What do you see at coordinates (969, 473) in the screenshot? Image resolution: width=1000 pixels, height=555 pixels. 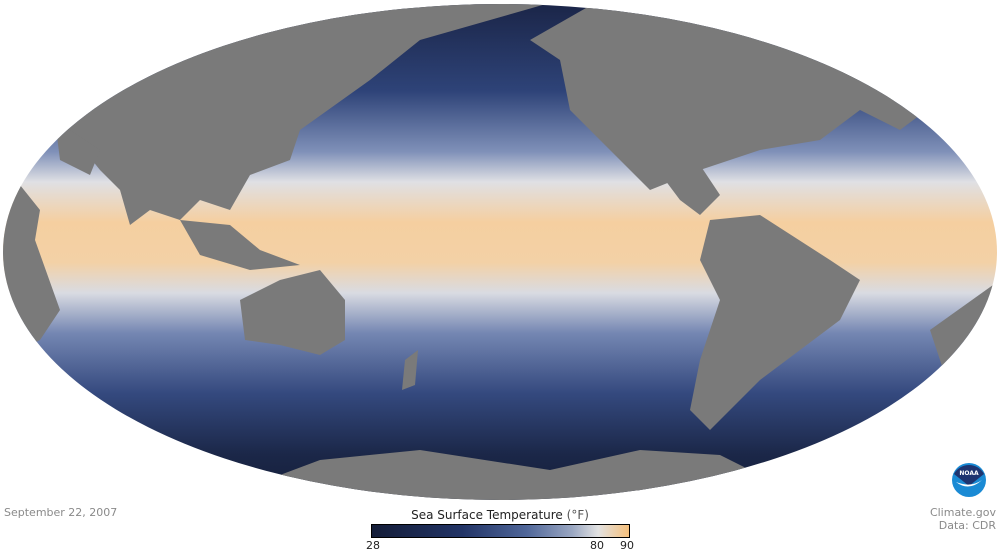 I see `noaa-logo-text: NOAA` at bounding box center [969, 473].